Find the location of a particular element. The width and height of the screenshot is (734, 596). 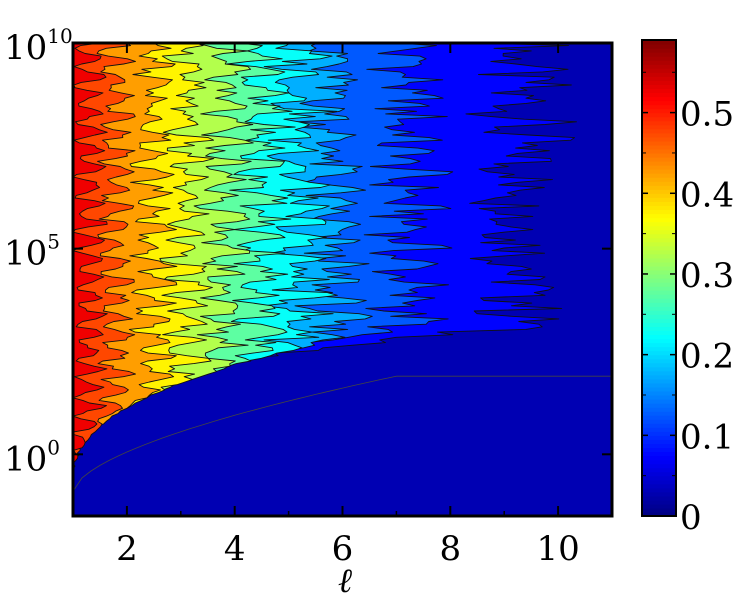

colorbar-tick-label: 0.2 is located at coordinates (707, 357).